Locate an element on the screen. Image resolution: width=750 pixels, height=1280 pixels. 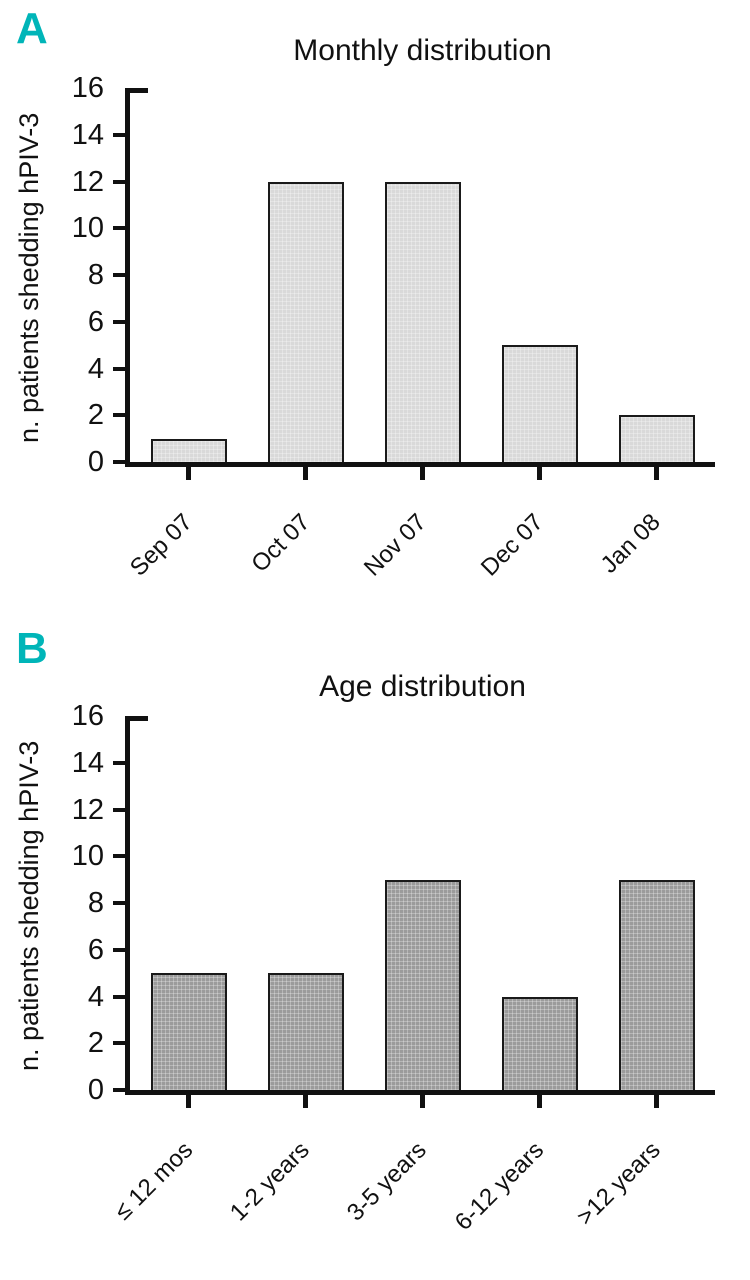
panel-b-label: B is located at coordinates (32, 648).